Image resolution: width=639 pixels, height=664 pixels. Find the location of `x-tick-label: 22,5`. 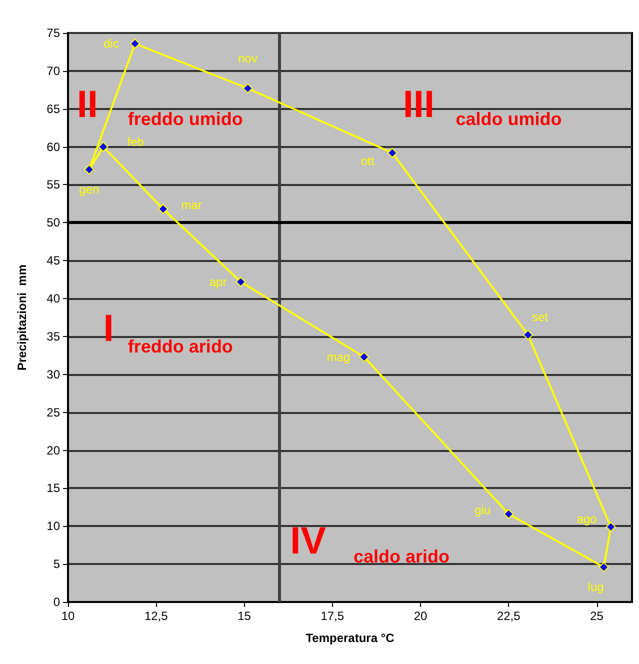

x-tick-label: 22,5 is located at coordinates (508, 616).